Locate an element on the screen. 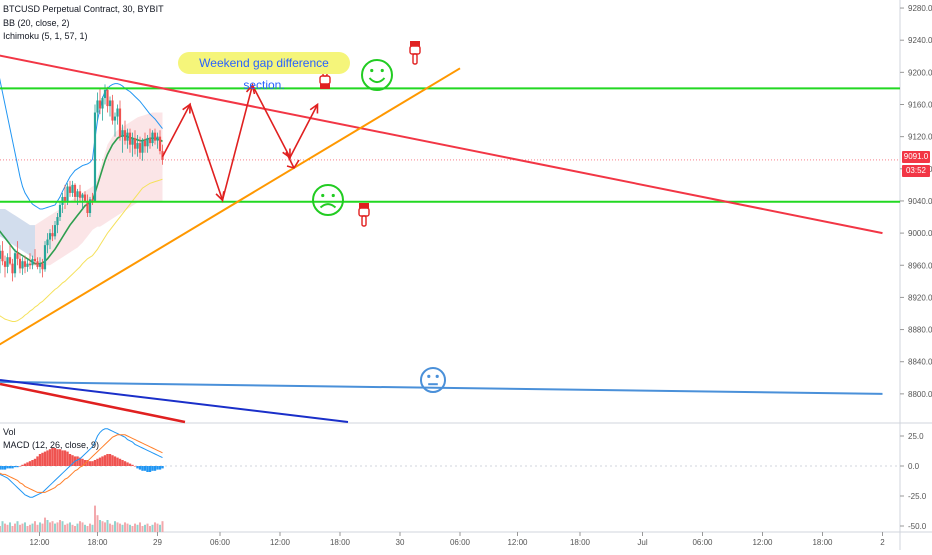  face-outline is located at coordinates (377, 75).